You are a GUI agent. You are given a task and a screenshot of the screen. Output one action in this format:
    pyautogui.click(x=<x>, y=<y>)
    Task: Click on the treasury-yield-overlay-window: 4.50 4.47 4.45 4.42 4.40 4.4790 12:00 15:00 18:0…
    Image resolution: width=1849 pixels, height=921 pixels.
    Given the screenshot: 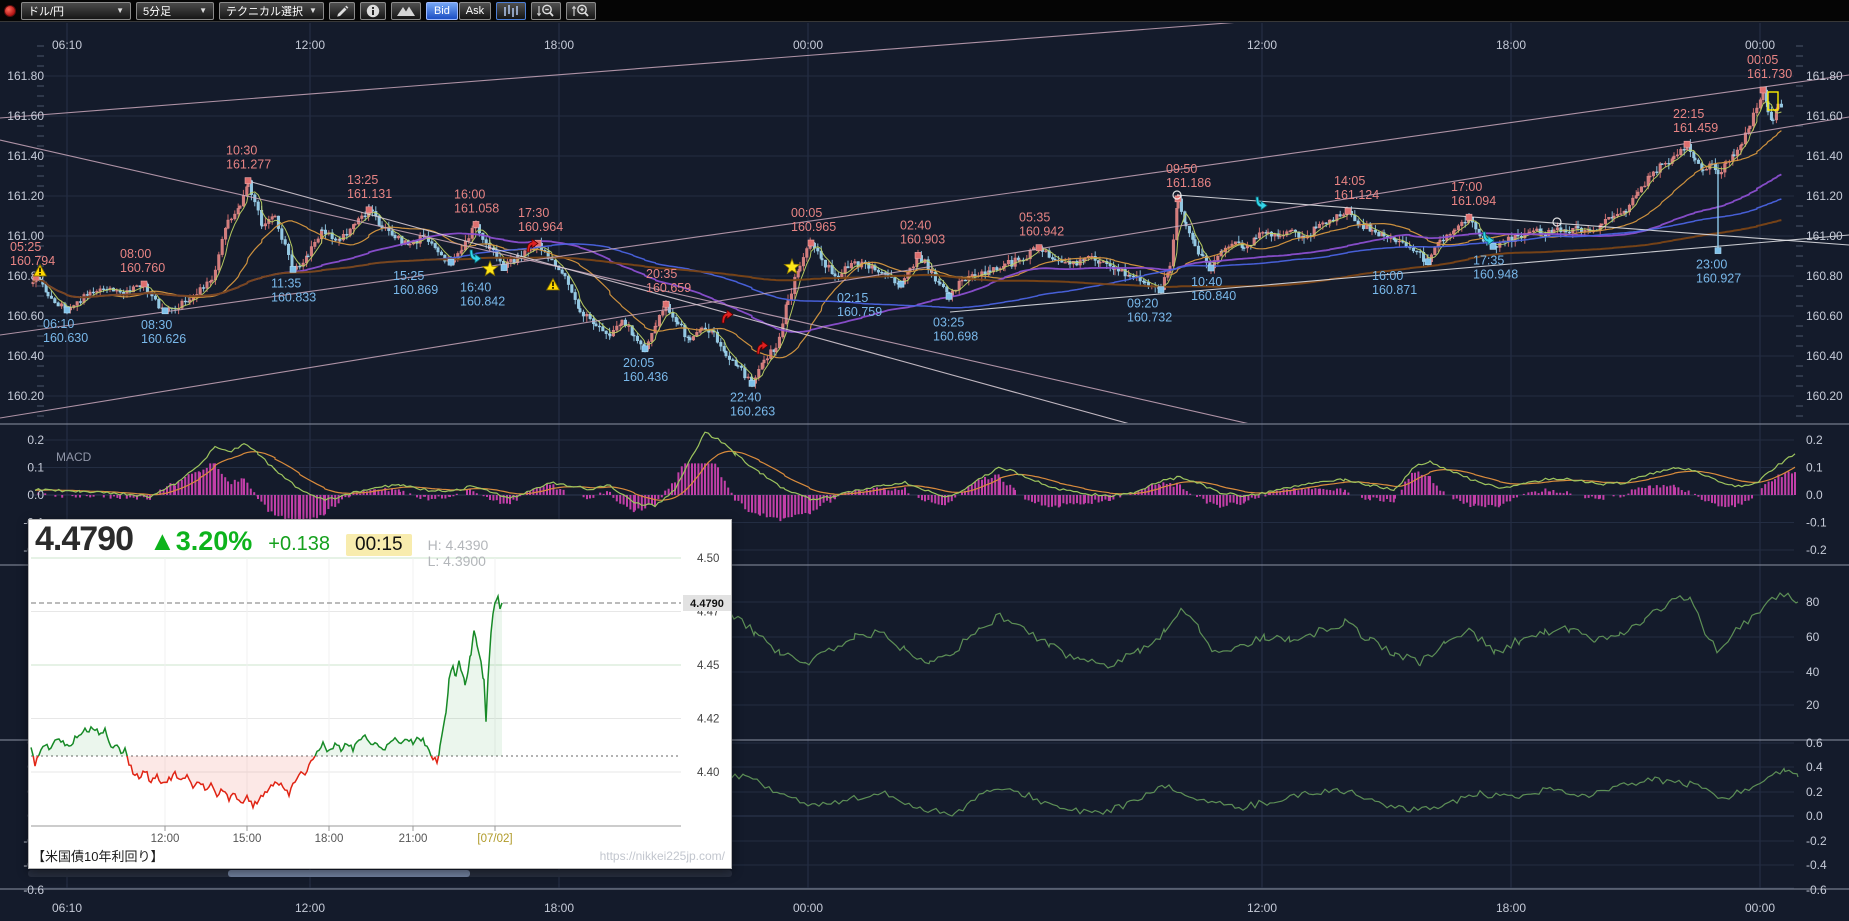 What is the action you would take?
    pyautogui.click(x=380, y=694)
    